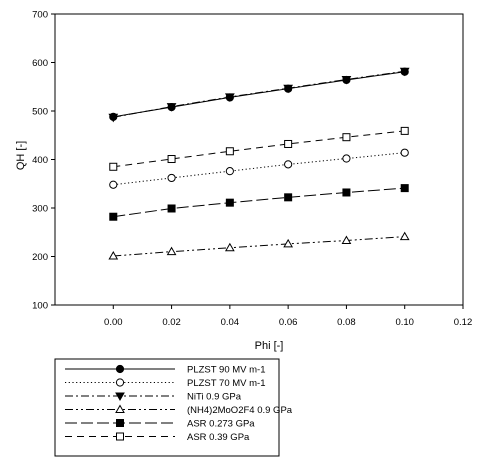  I want to click on legend-label: ASR 0.39 GPa, so click(218, 437).